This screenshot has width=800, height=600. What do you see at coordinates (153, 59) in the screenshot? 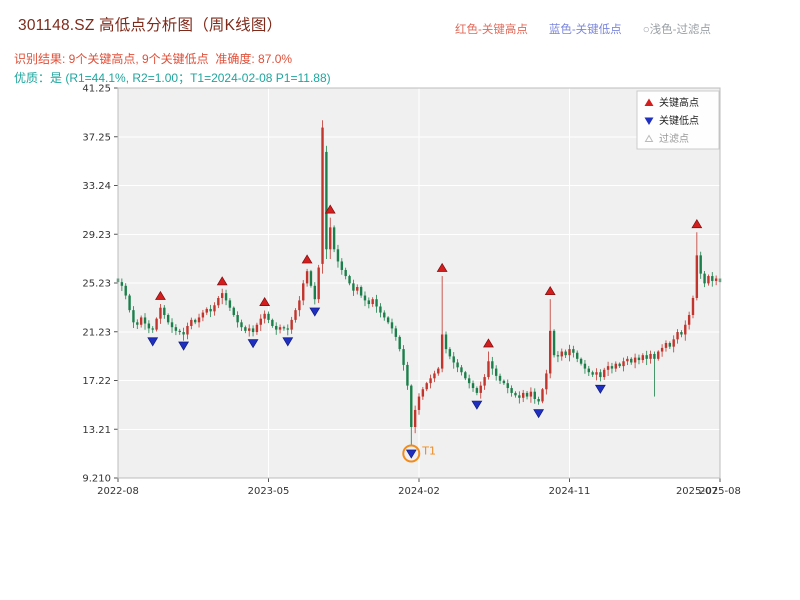
I see `recognition-result: 识别结果: 9个关键高点, 9个关键低点 准确度: 87.0%` at bounding box center [153, 59].